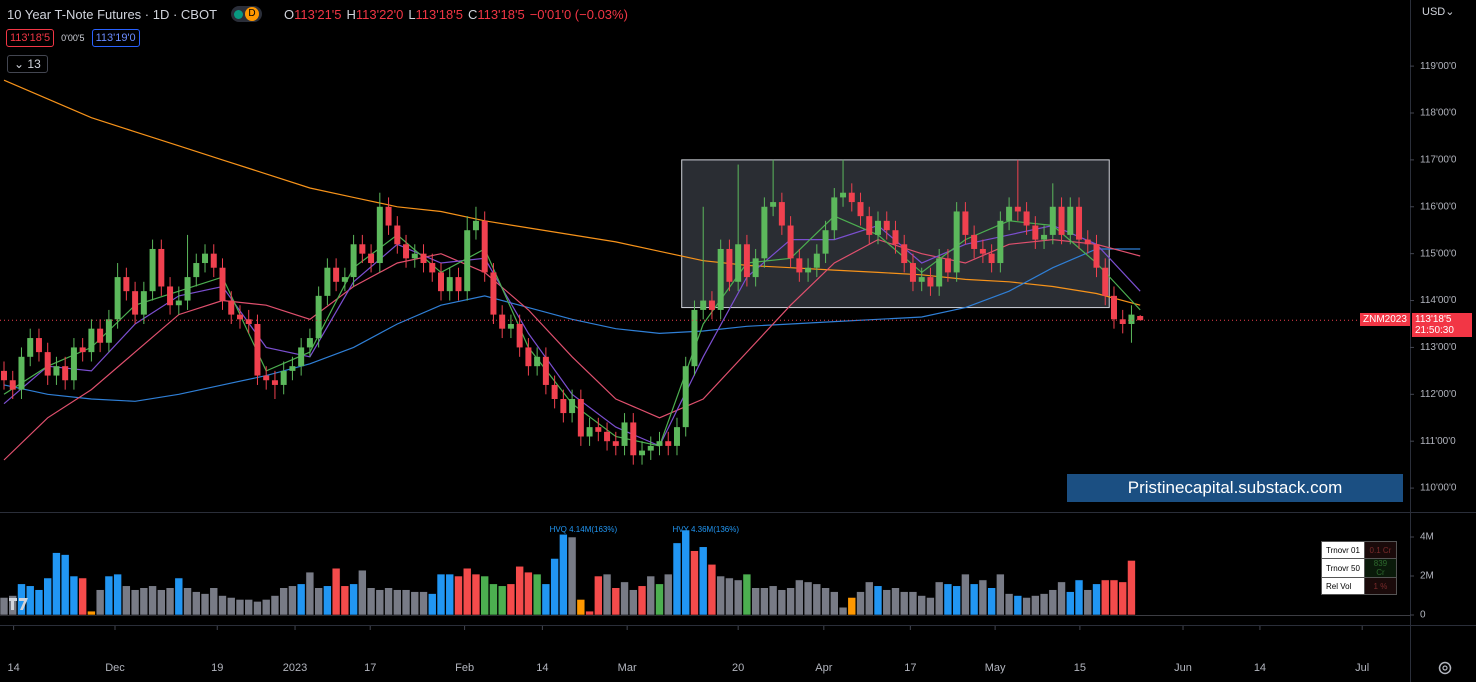 Image resolution: width=1476 pixels, height=682 pixels. What do you see at coordinates (30, 38) in the screenshot?
I see `sell-button: 113'18'5` at bounding box center [30, 38].